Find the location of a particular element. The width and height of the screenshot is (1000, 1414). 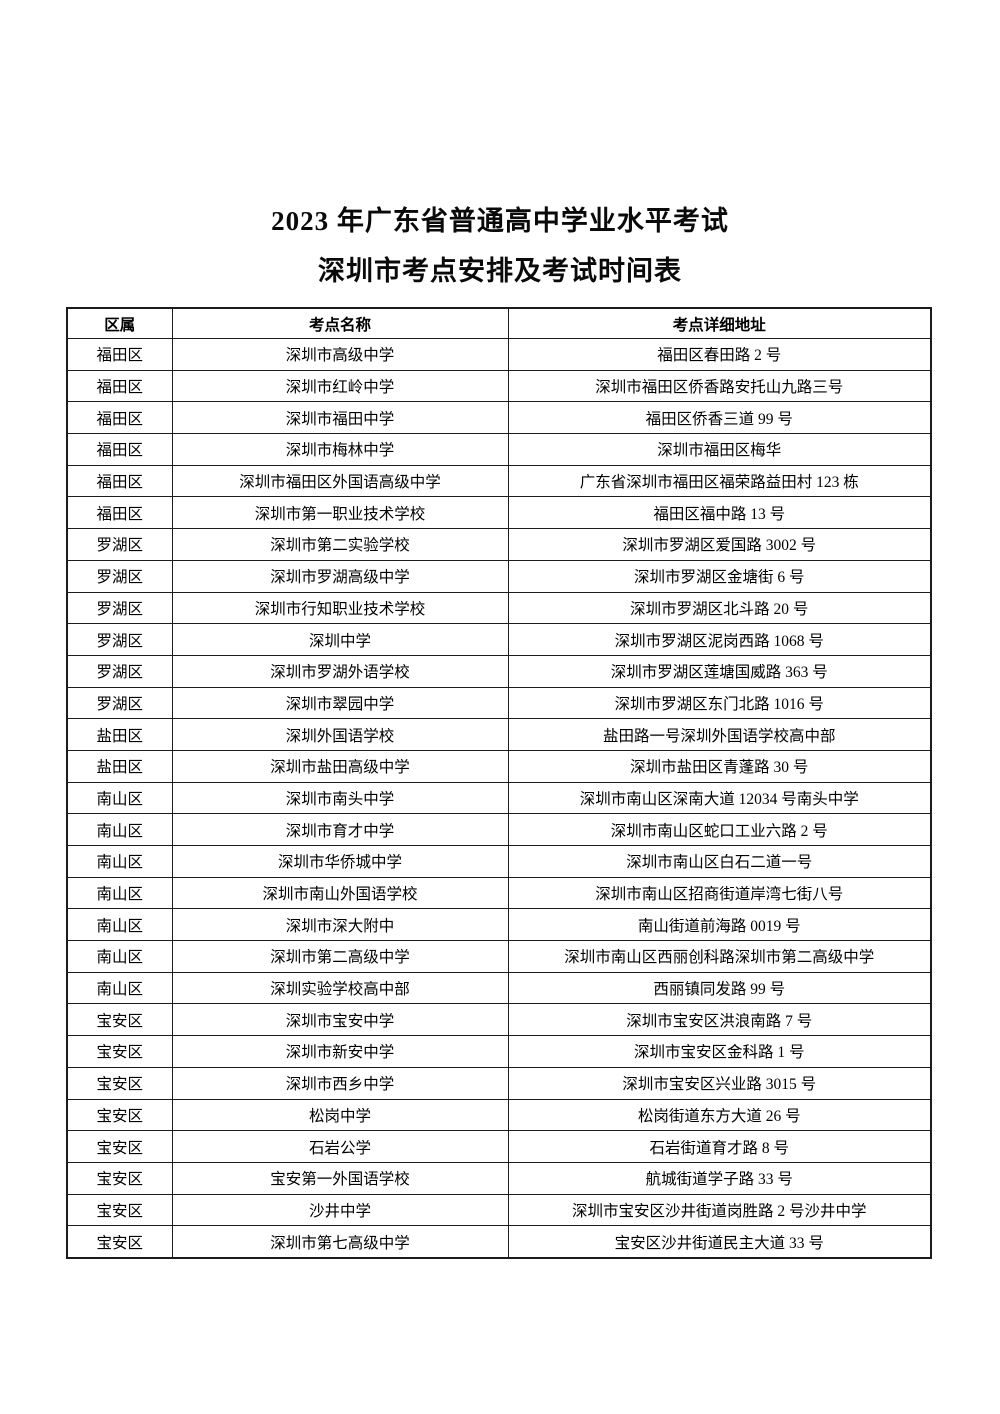

site-name-cell: 深圳市翠园中学 is located at coordinates (340, 703).